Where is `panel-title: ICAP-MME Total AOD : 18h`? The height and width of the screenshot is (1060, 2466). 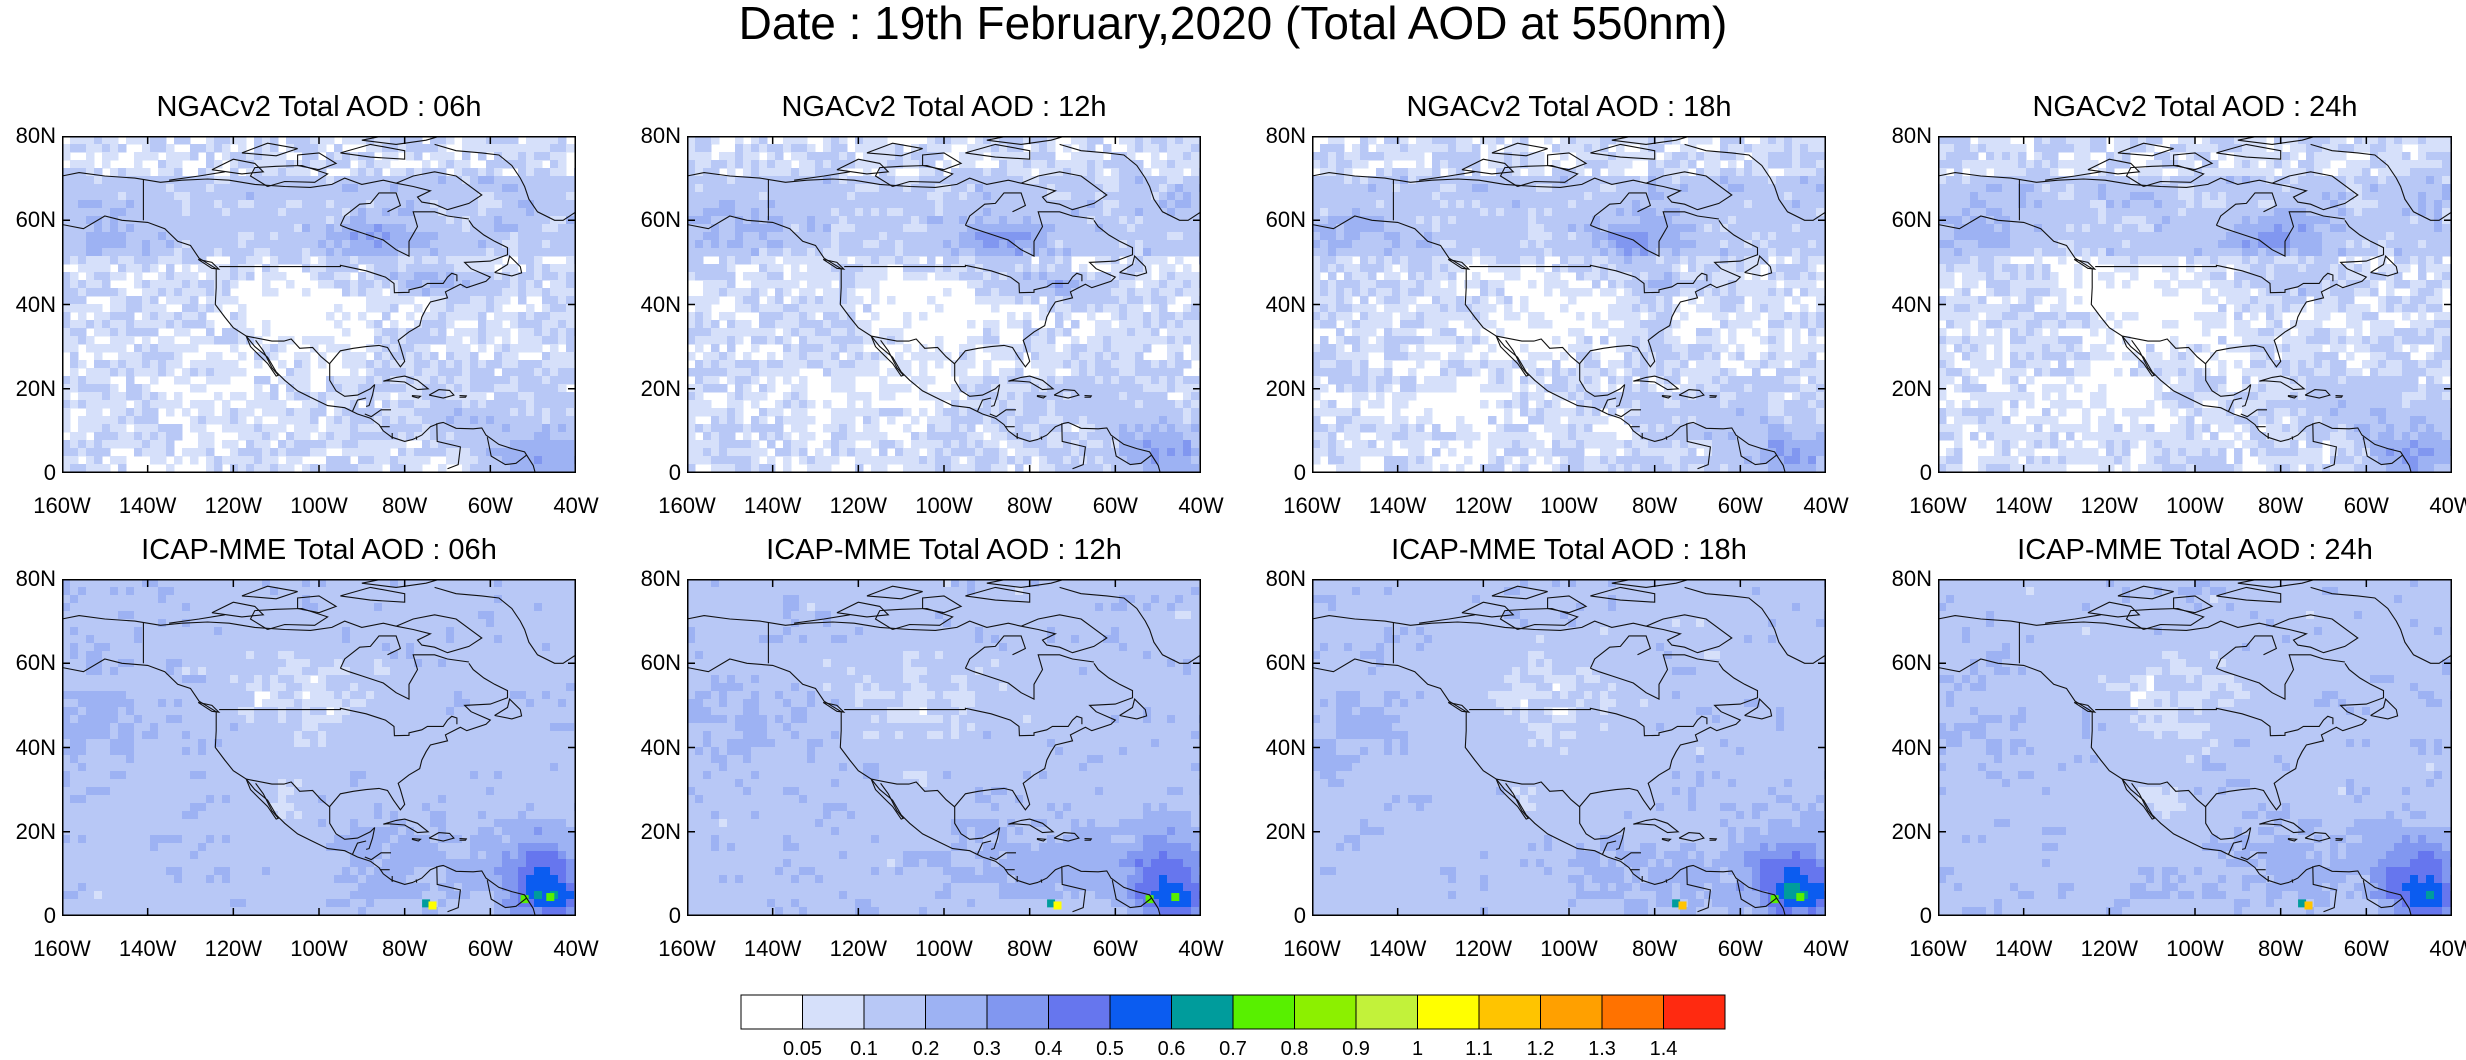
panel-title: ICAP-MME Total AOD : 18h is located at coordinates (1569, 550).